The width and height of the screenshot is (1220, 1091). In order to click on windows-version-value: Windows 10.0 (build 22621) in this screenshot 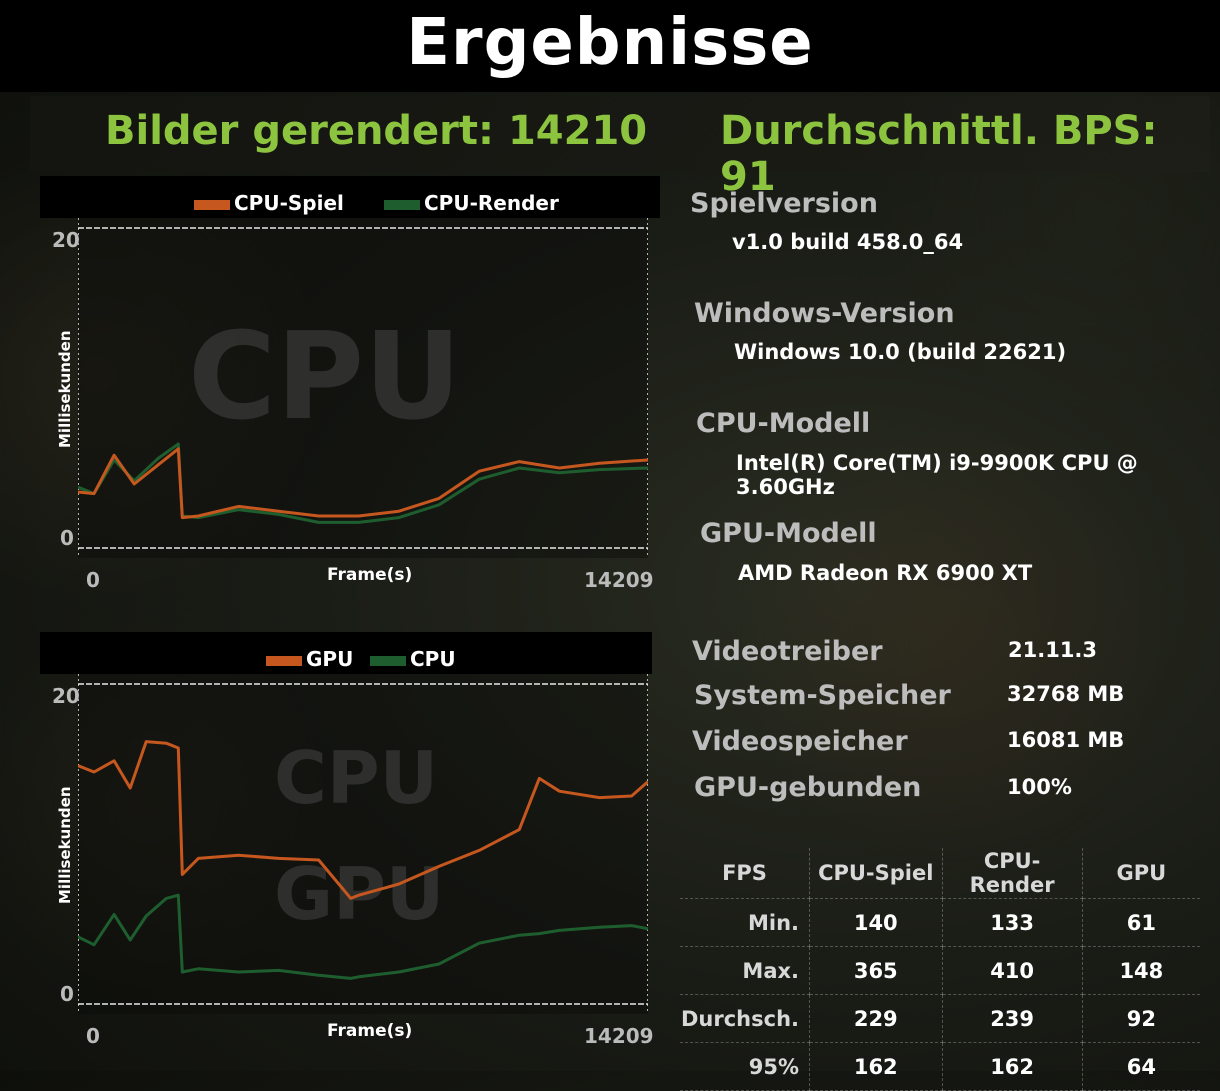, I will do `click(900, 352)`.